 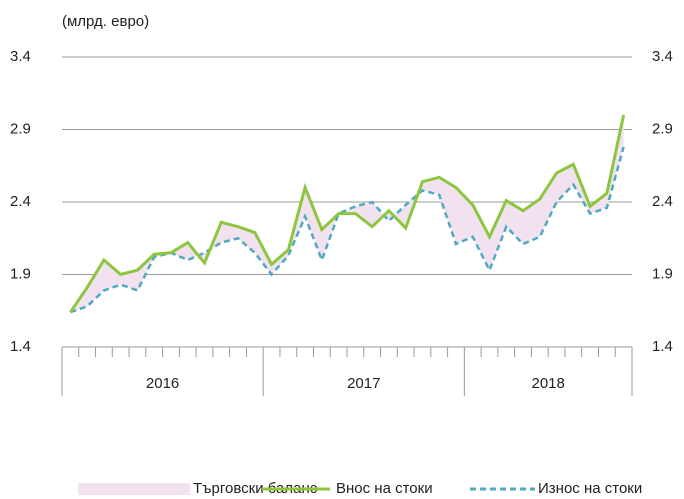 I want to click on year-label: 2018, so click(x=547, y=383).